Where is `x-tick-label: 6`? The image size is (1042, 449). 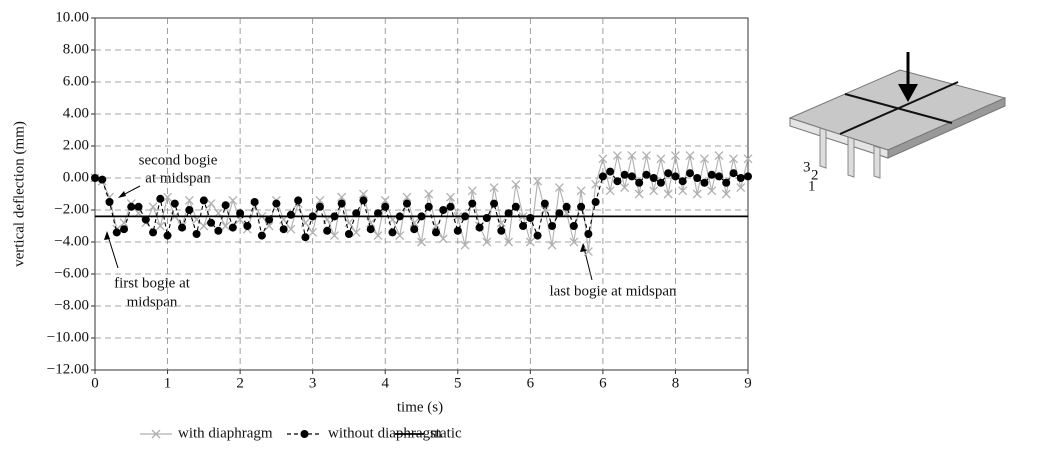 x-tick-label: 6 is located at coordinates (531, 383).